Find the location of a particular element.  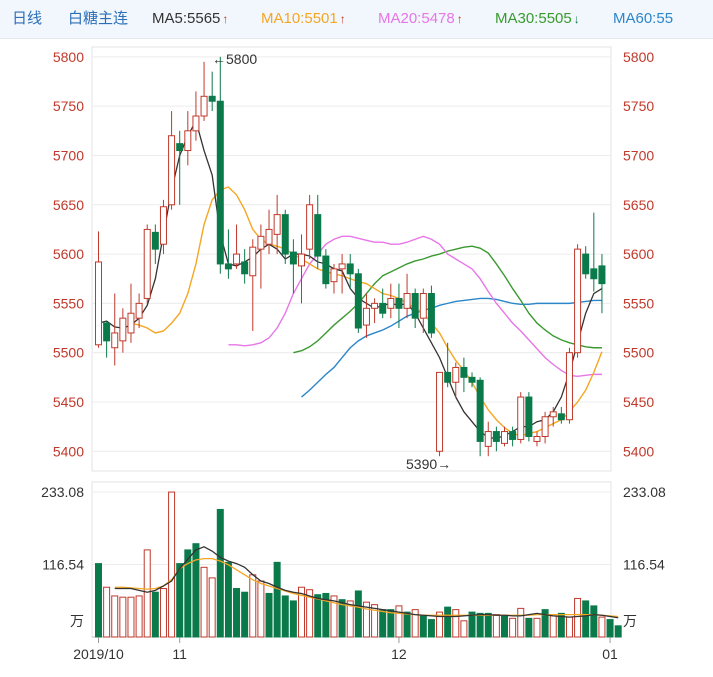

price-tick-left: 5650 is located at coordinates (68, 205).